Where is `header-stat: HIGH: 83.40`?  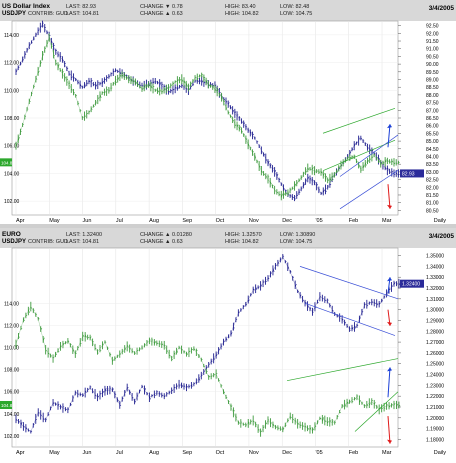
header-stat: HIGH: 83.40 is located at coordinates (240, 7).